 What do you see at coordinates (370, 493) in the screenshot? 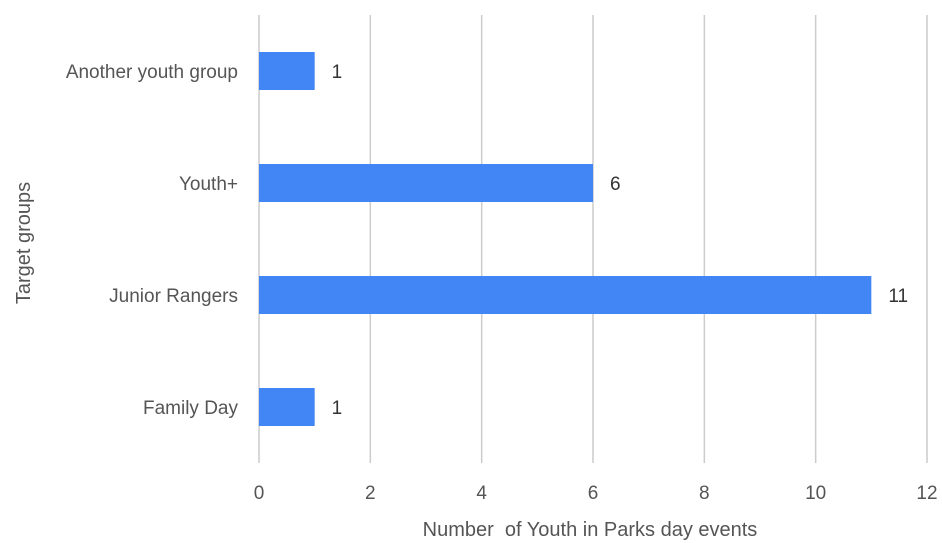
I see `x-tick-label-1: 2` at bounding box center [370, 493].